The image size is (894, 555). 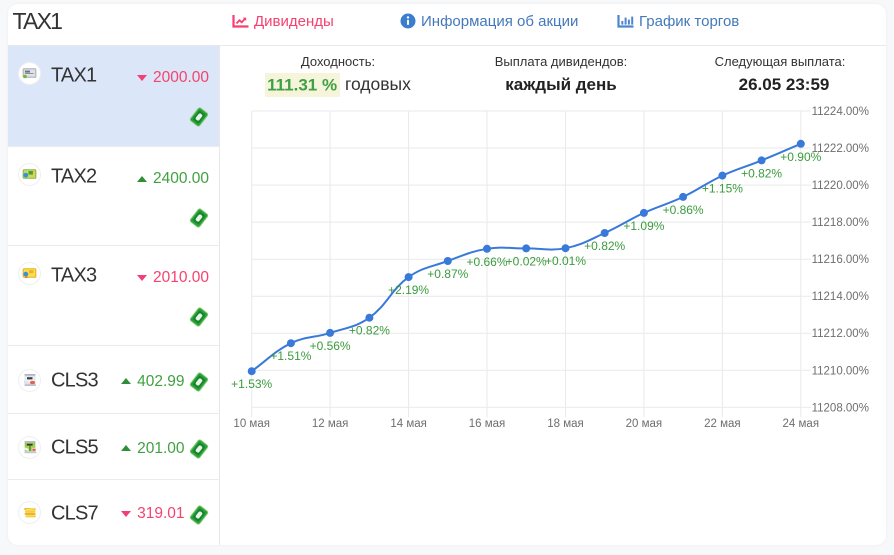 I want to click on svg-text: +0.56%, so click(x=330, y=346).